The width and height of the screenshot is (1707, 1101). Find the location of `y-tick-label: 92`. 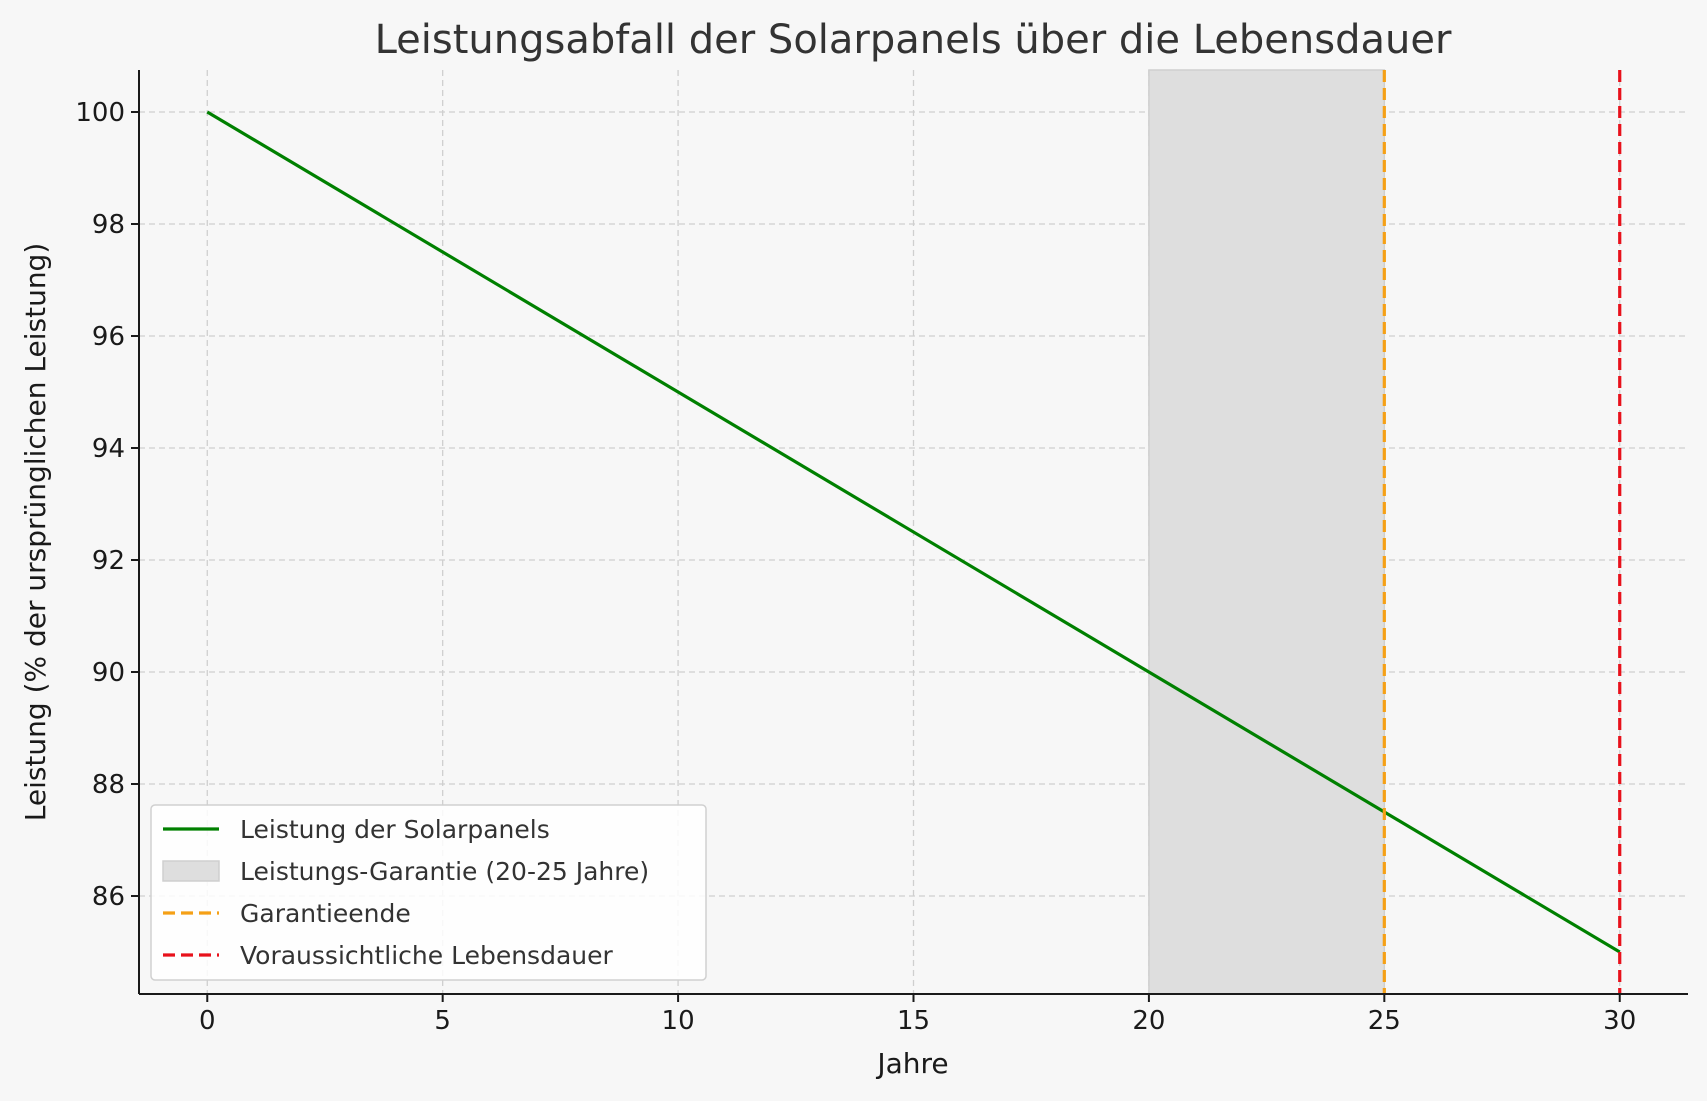

y-tick-label: 92 is located at coordinates (108, 561).